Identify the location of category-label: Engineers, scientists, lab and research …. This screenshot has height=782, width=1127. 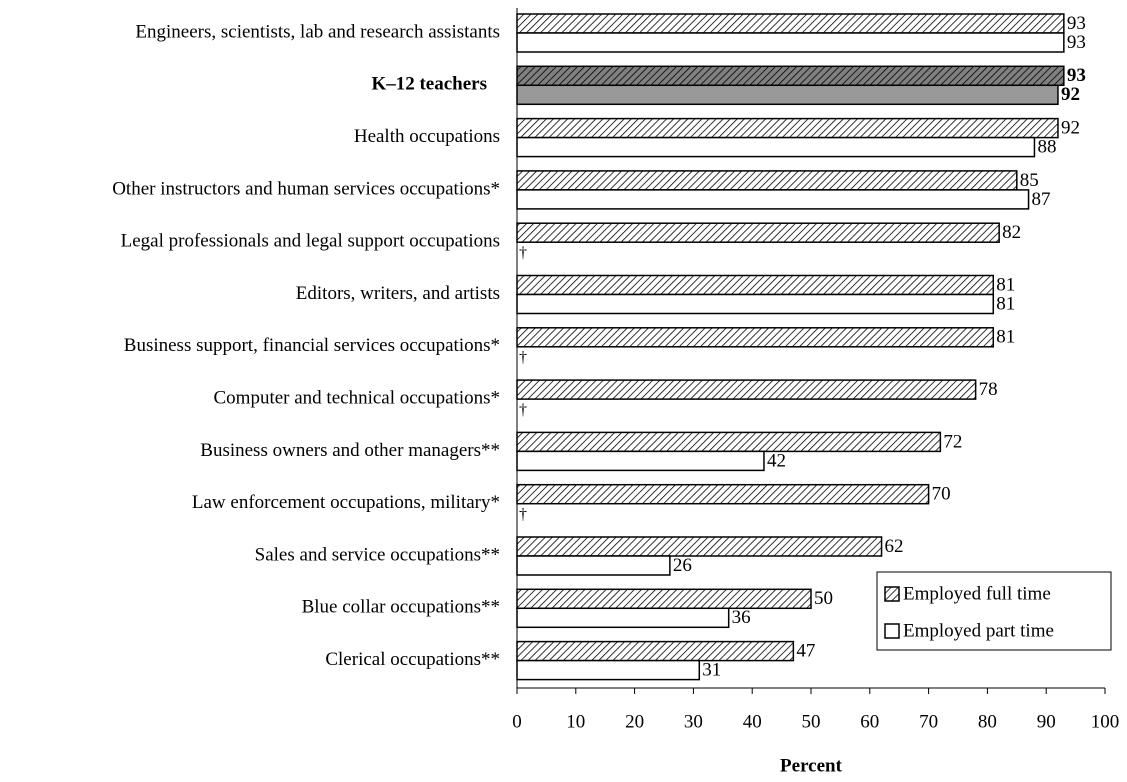
(317, 31).